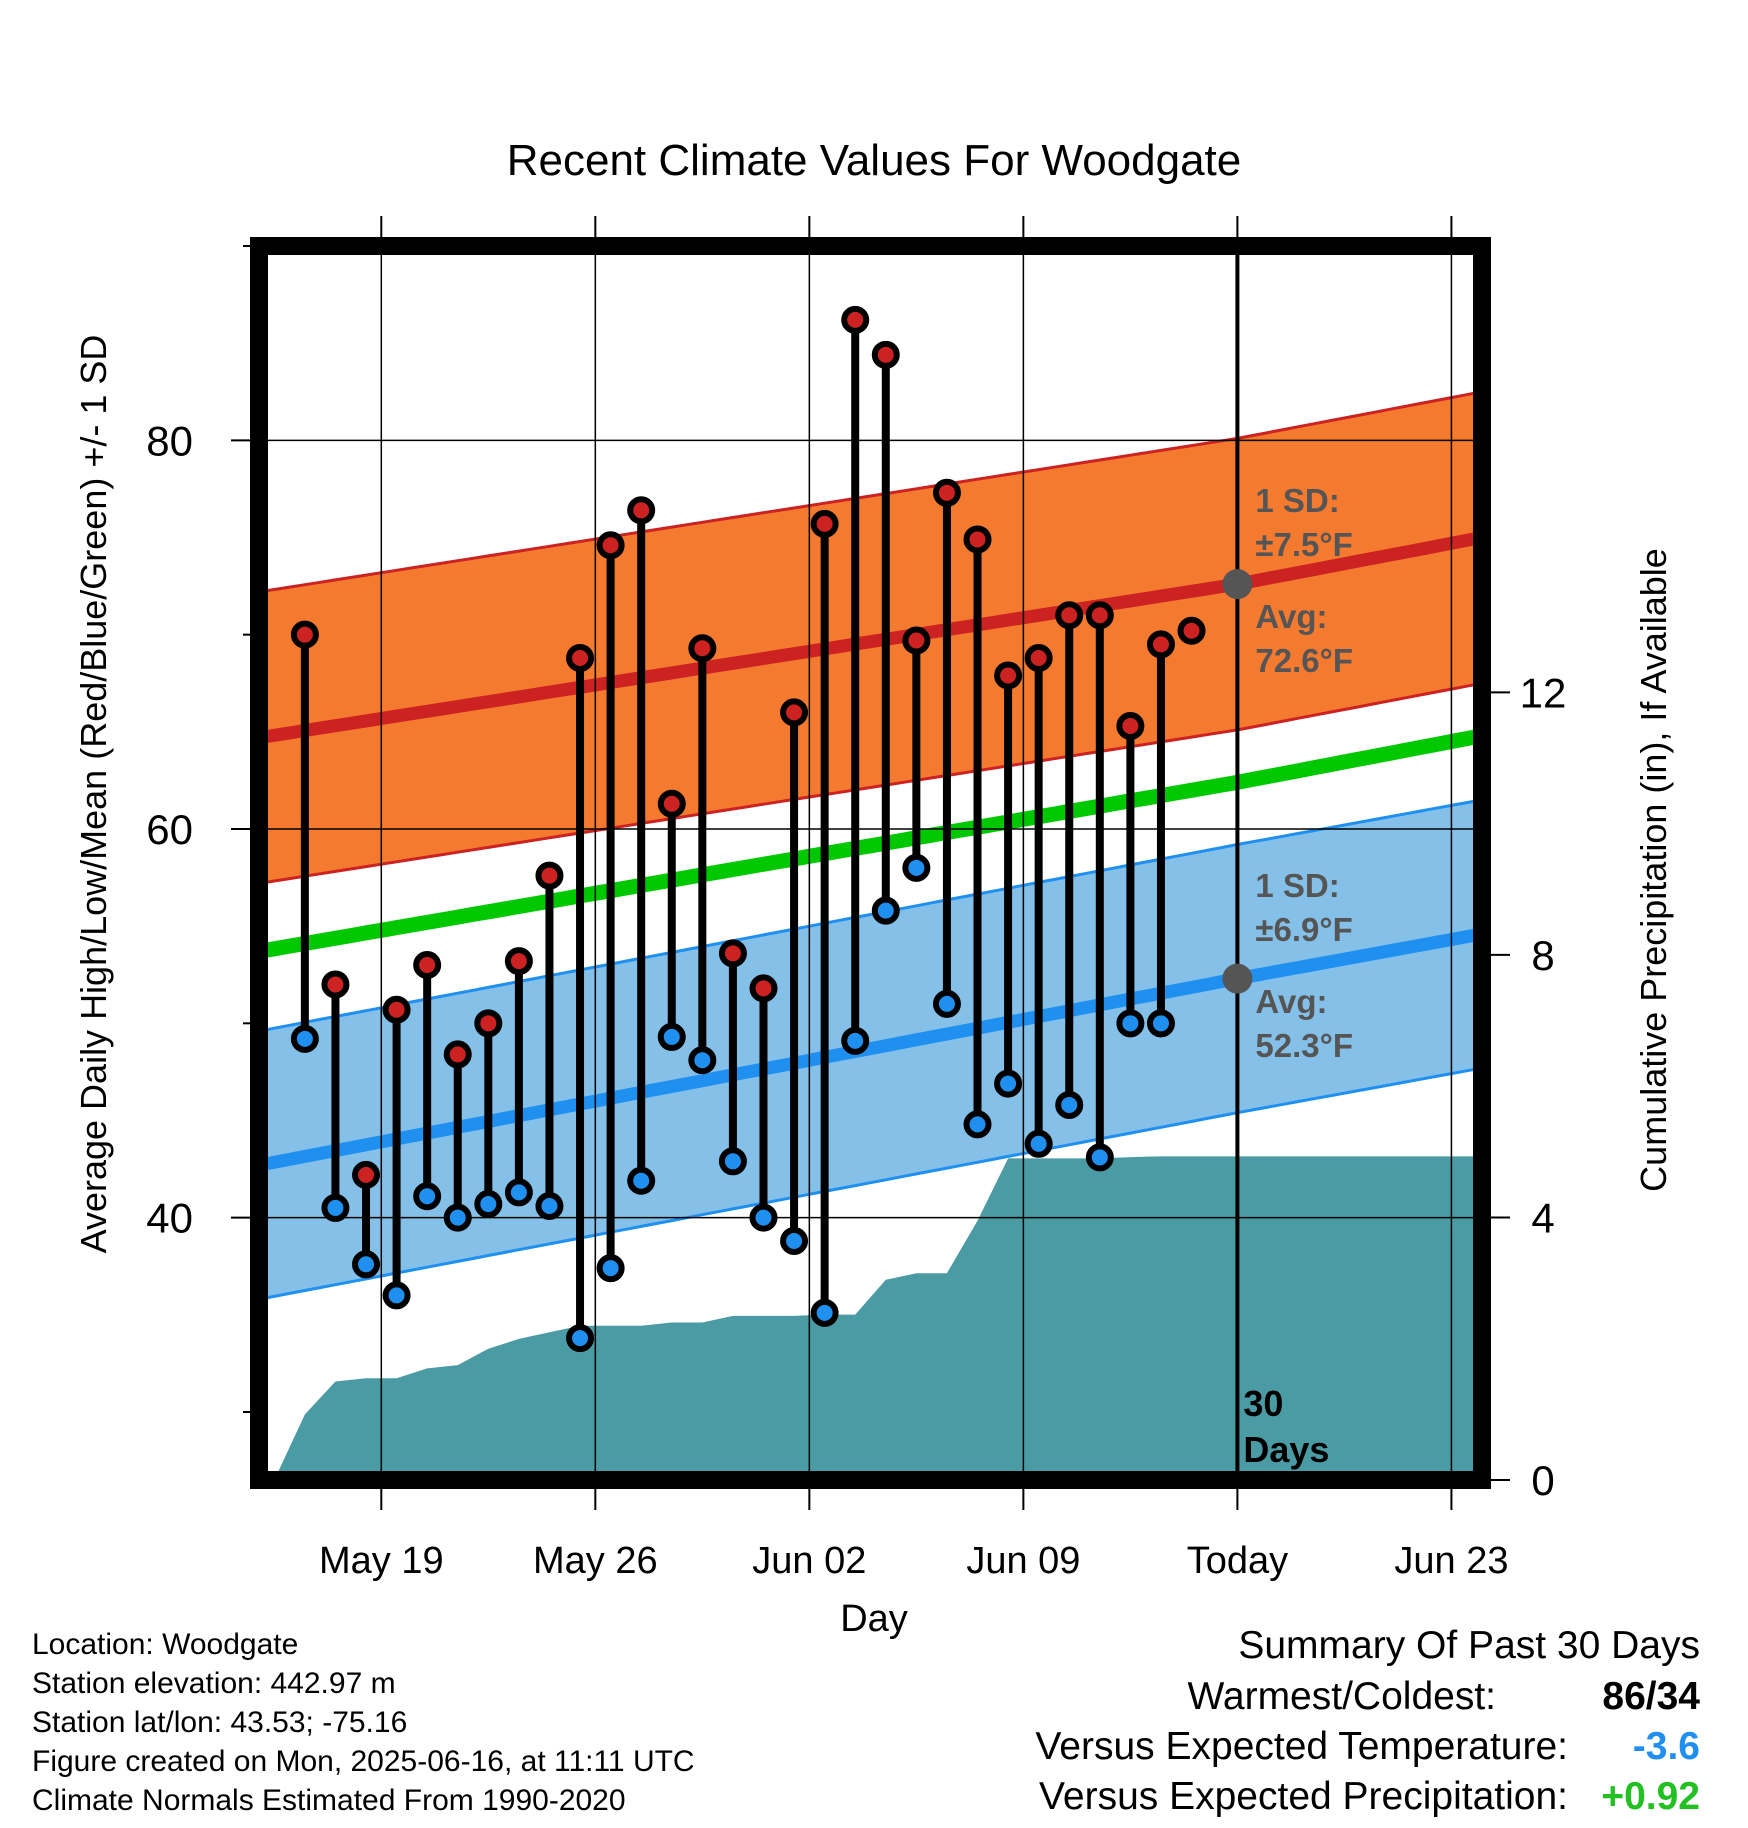 Image resolution: width=1748 pixels, height=1828 pixels. Describe the element at coordinates (1291, 1001) in the screenshot. I see `low-avg-label: Avg:` at that location.